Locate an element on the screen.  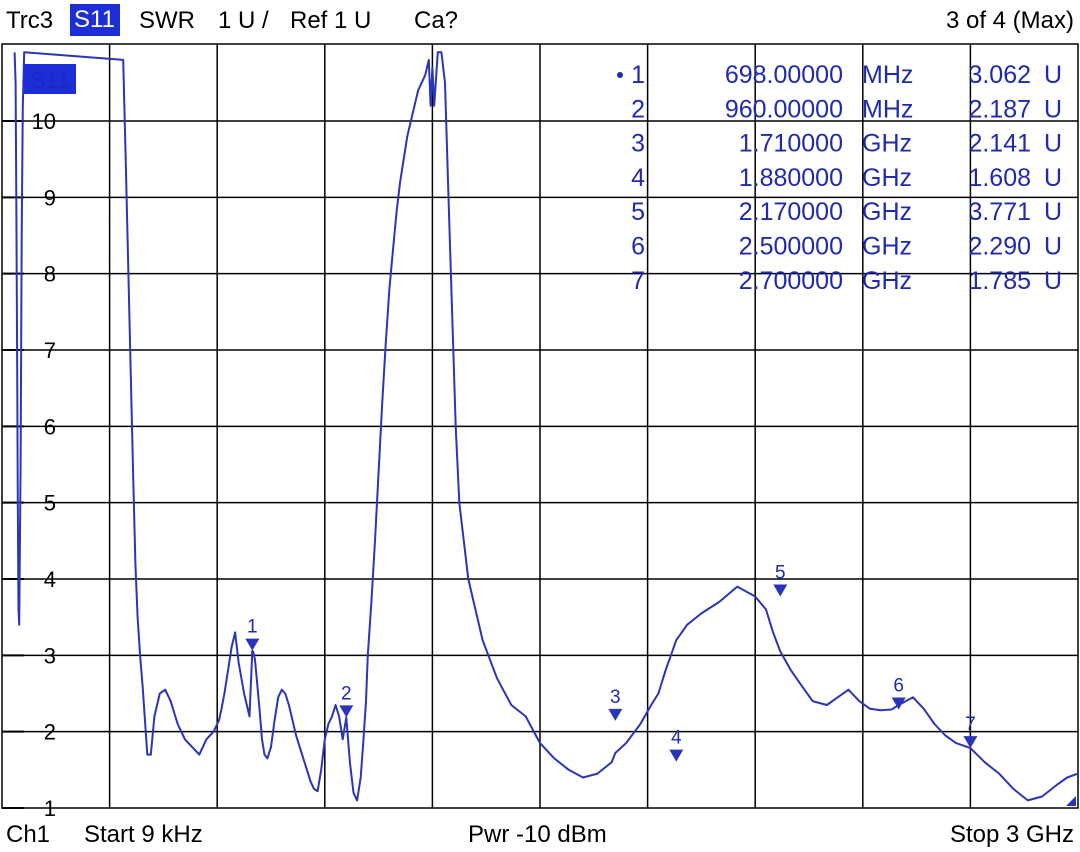
power-level: Pwr -10 dBm is located at coordinates (537, 834).